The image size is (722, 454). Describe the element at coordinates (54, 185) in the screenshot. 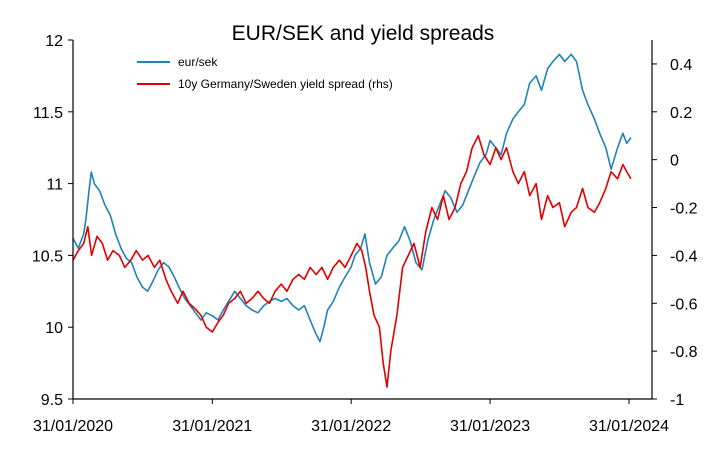

I see `left-y-tick-label: 11` at that location.